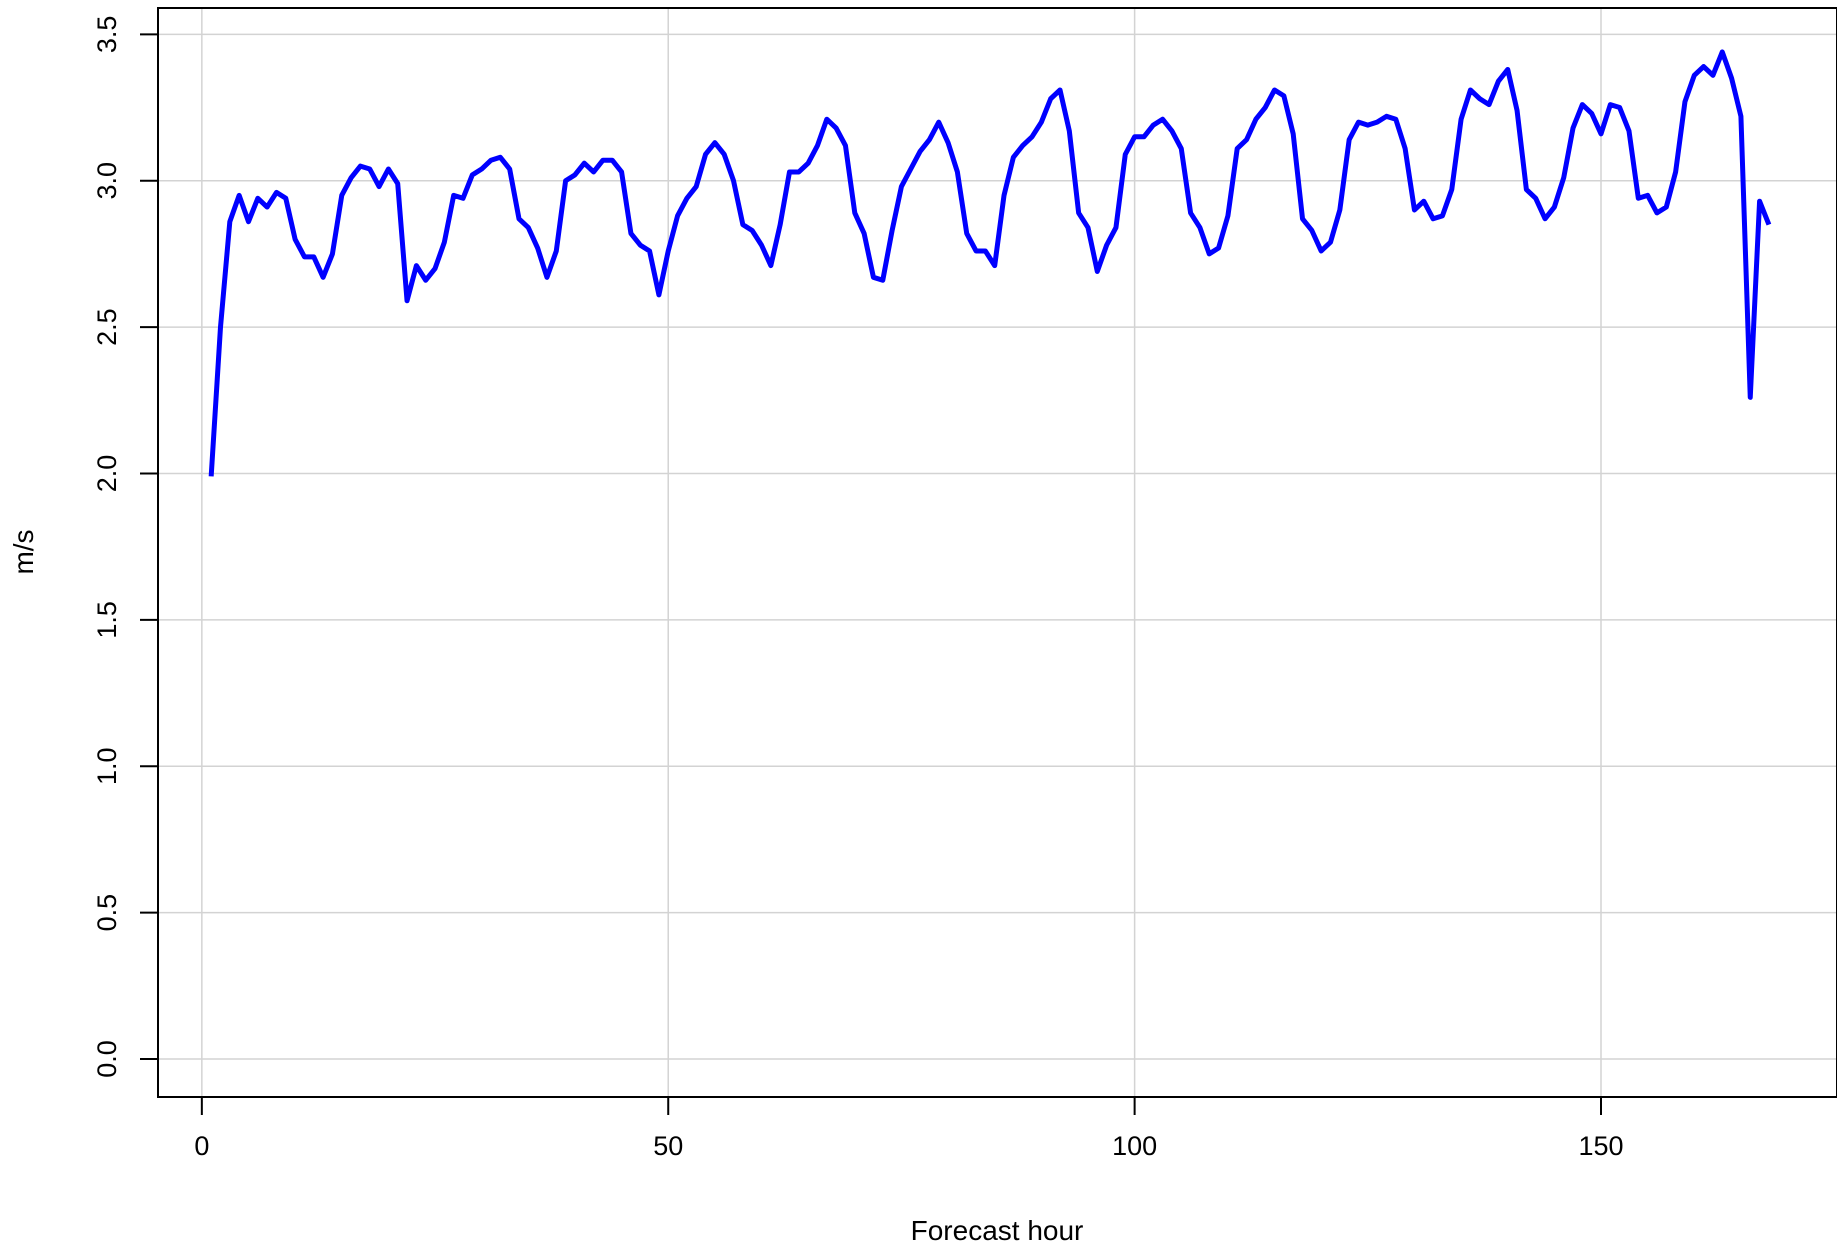 The height and width of the screenshot is (1249, 1837). I want to click on y-axis-title: m/s, so click(23, 551).